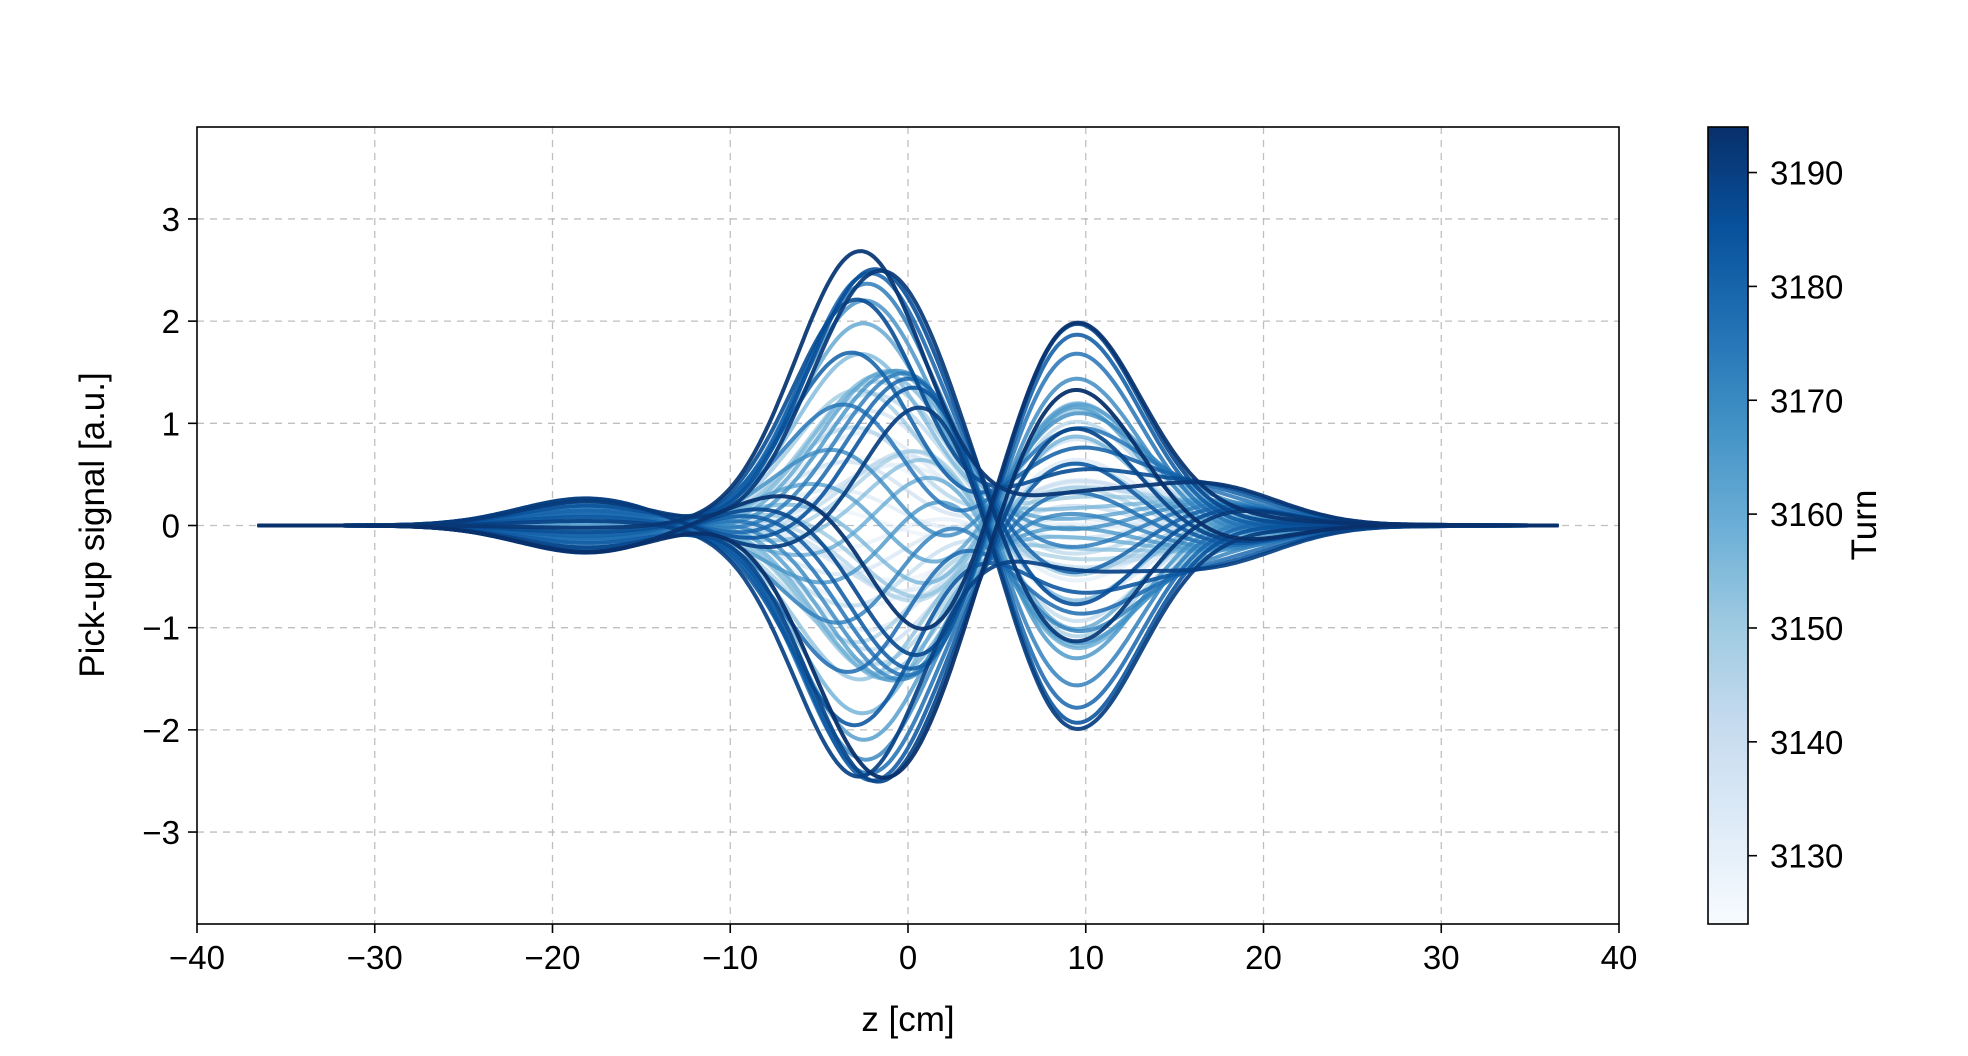  I want to click on x-axis: −40 −30 −20 −10 0 10 20 30 40, so click(903, 950).